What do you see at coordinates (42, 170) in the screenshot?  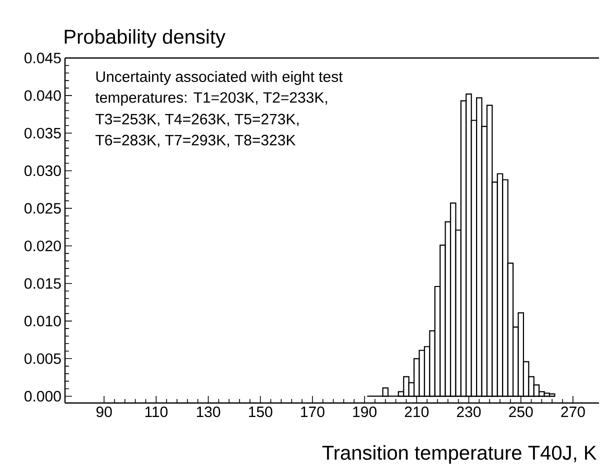 I see `y-tick-label: 0.030` at bounding box center [42, 170].